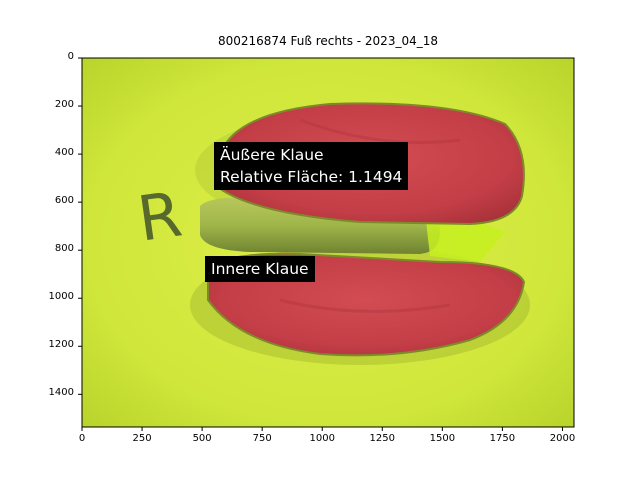 The width and height of the screenshot is (640, 480). I want to click on y-tick-label: 400, so click(64, 153).